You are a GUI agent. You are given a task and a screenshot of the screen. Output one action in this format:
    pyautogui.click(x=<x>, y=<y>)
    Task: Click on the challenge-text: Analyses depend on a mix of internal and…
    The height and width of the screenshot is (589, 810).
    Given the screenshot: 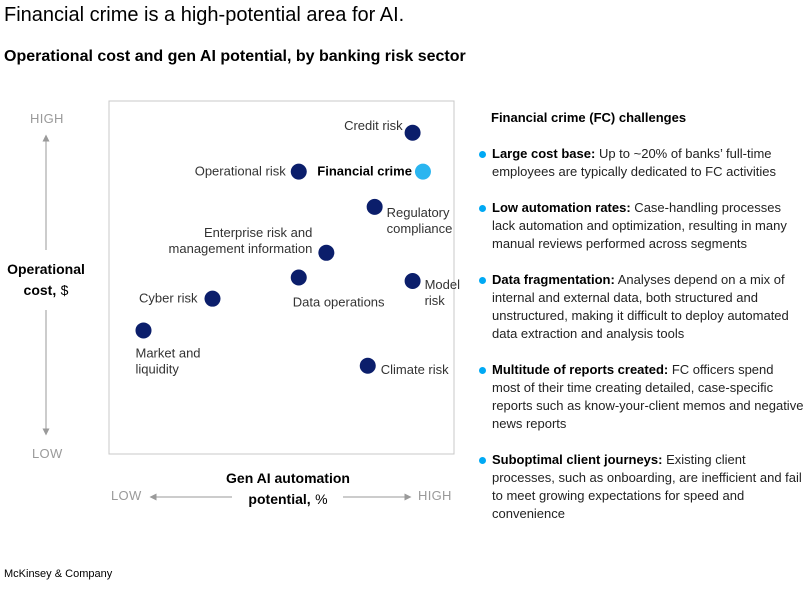 What is the action you would take?
    pyautogui.click(x=640, y=306)
    